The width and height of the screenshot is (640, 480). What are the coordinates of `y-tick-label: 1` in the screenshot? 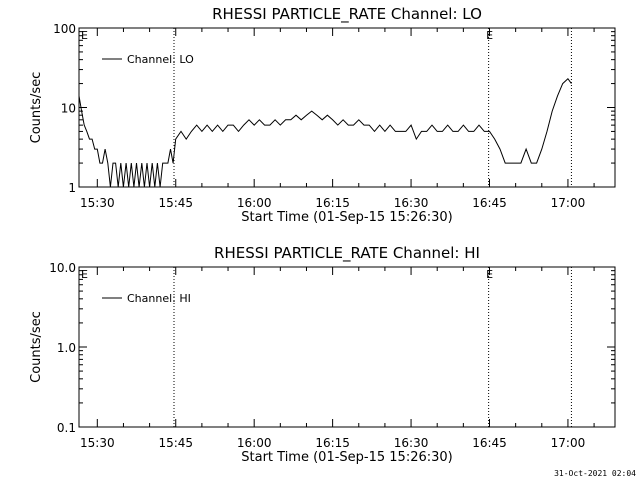 It's located at (72, 188).